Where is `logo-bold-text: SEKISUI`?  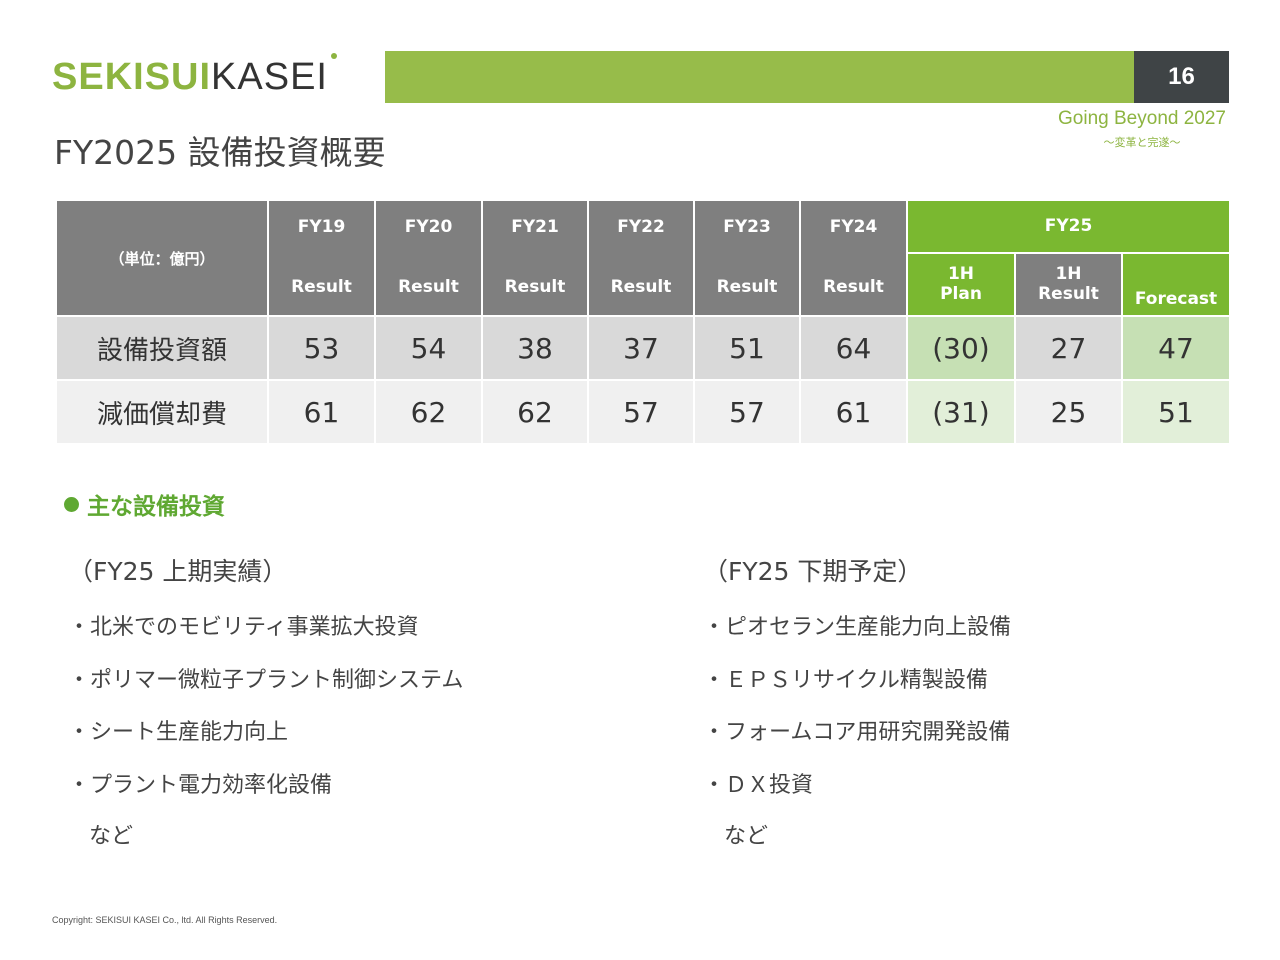 logo-bold-text: SEKISUI is located at coordinates (132, 77).